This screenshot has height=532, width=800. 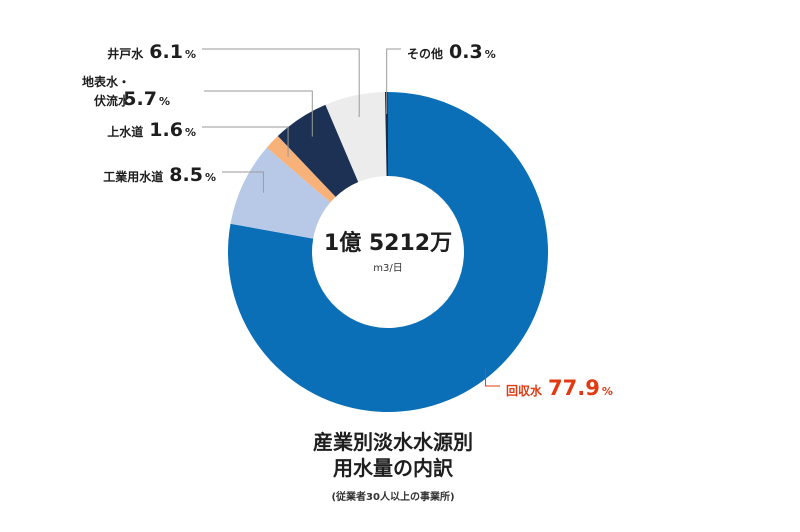 What do you see at coordinates (425, 53) in the screenshot?
I see `label-category: その他` at bounding box center [425, 53].